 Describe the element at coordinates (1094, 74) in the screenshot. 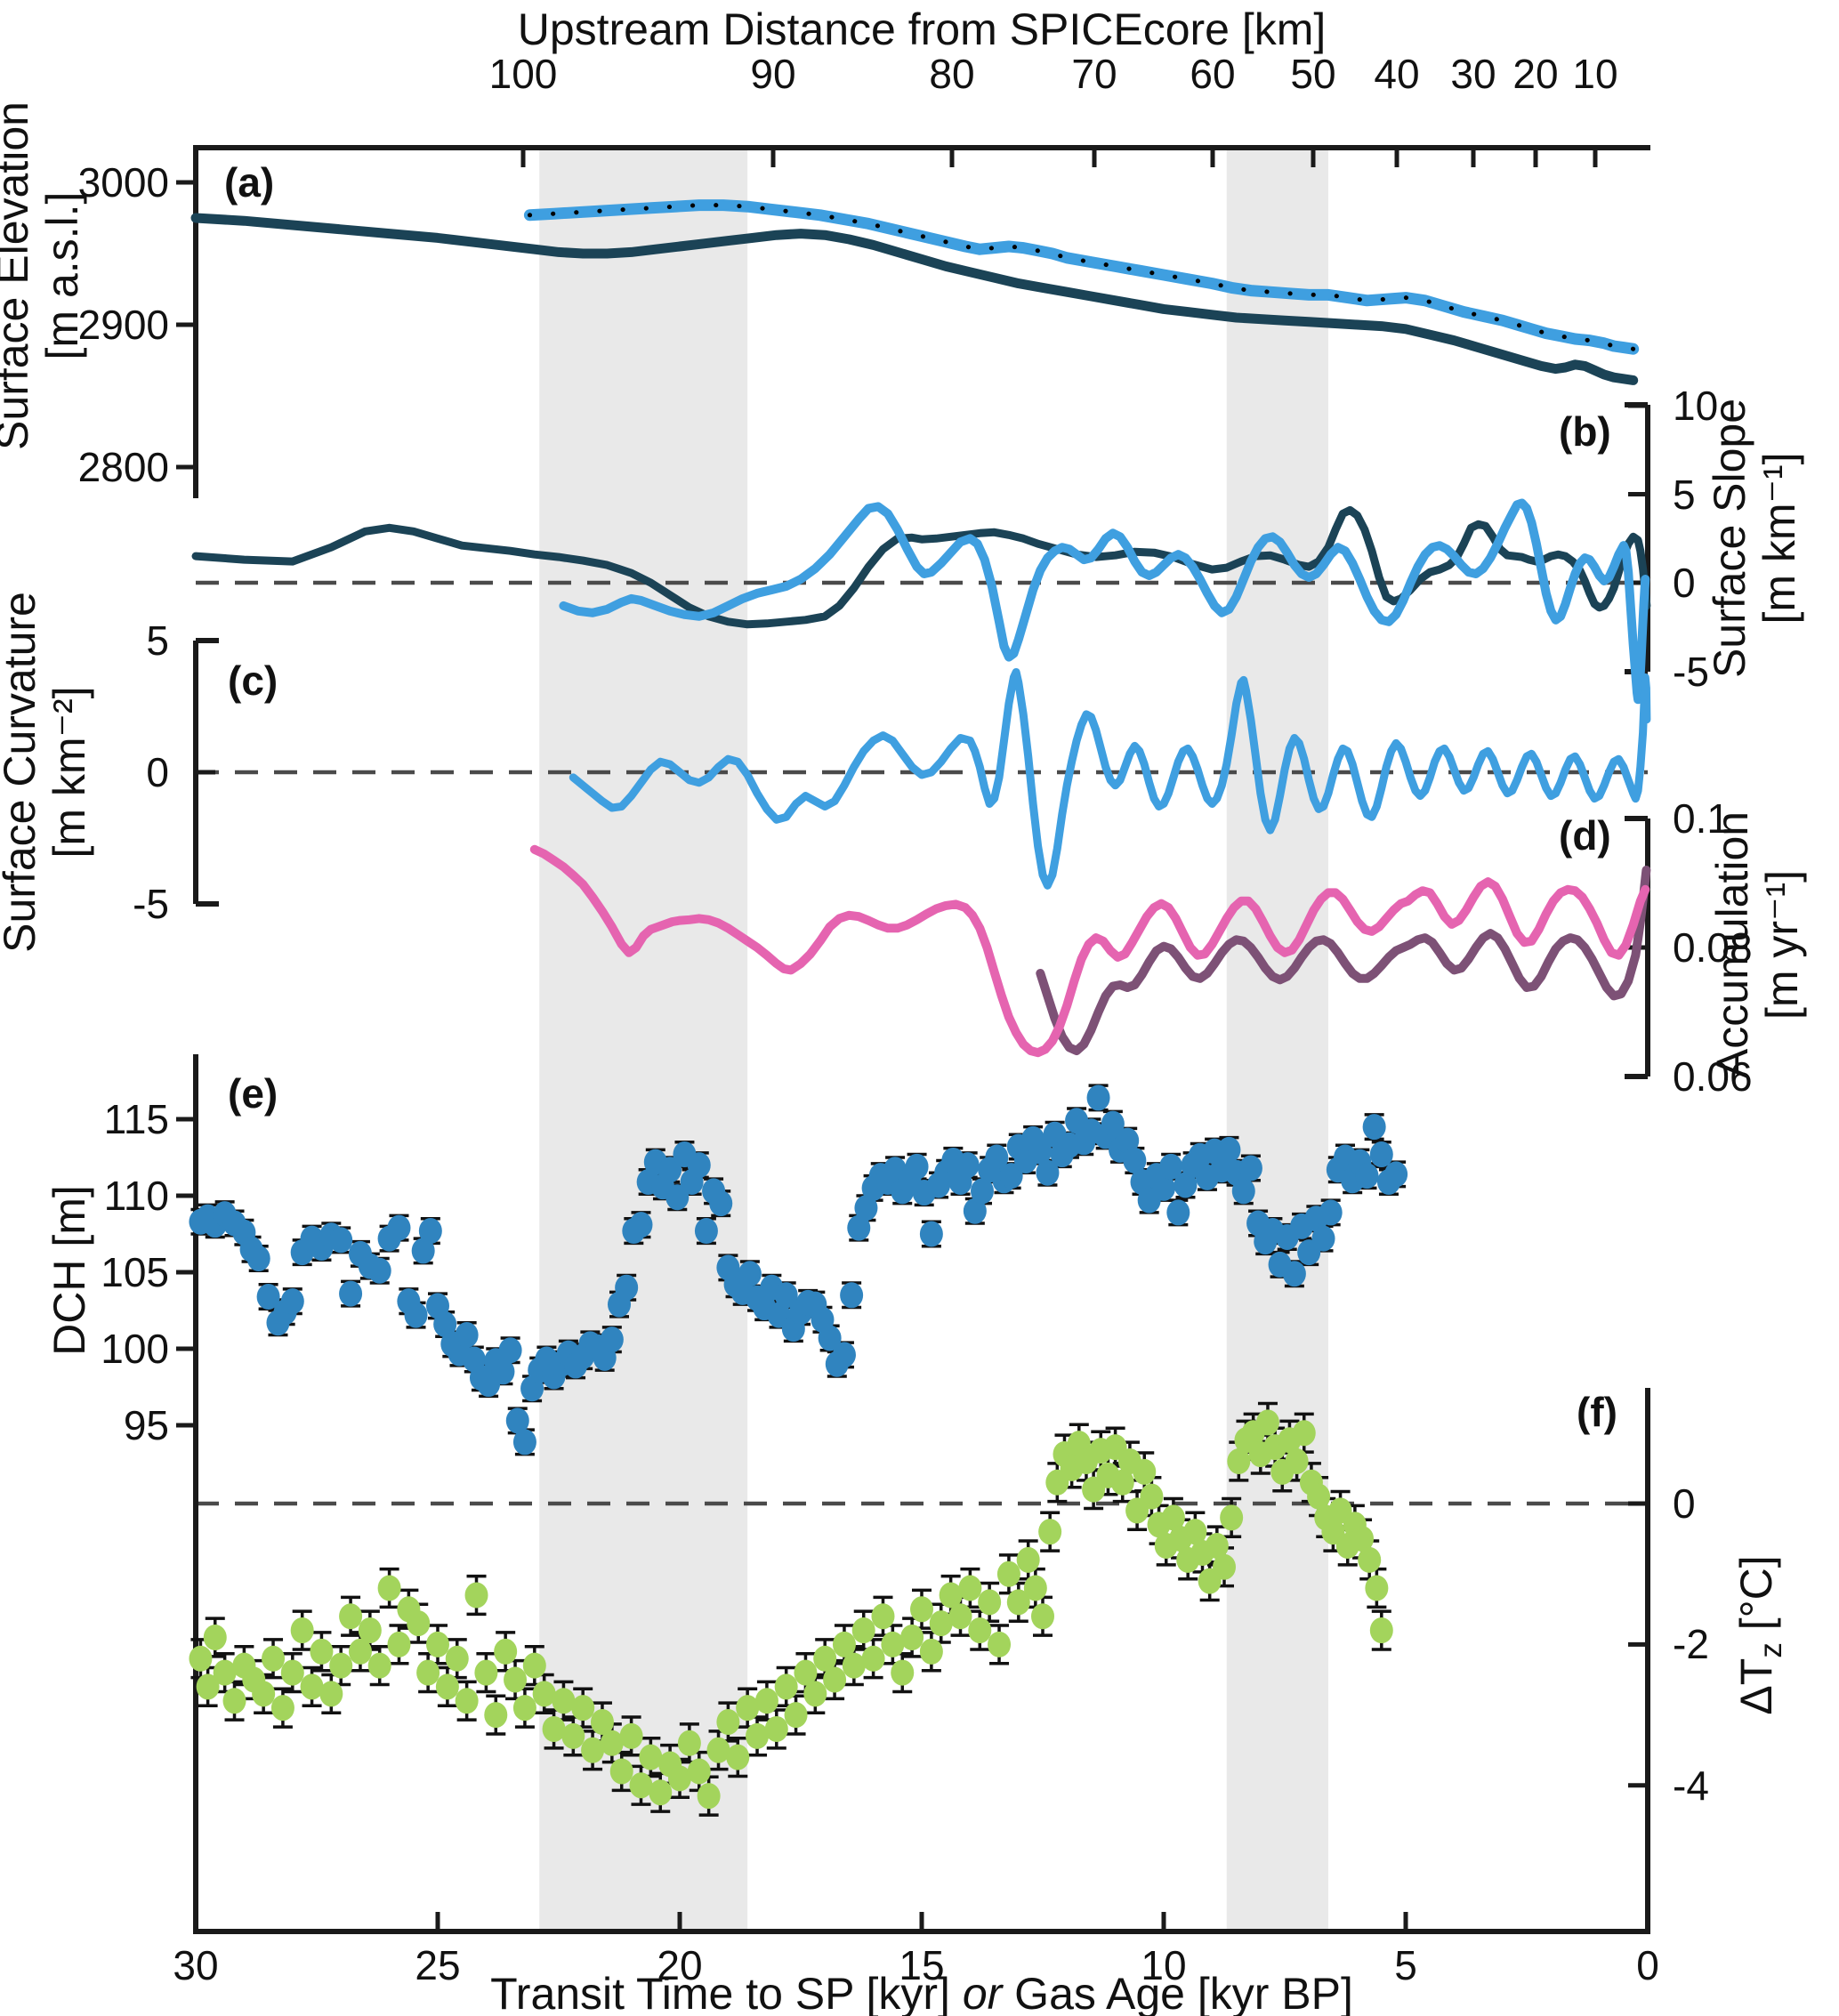

I see `tick-label: 70` at that location.